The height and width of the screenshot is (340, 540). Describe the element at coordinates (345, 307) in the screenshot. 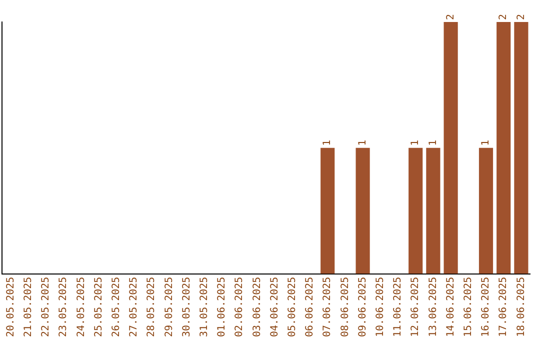

I see `x-tick-label: 08.06.2025` at that location.